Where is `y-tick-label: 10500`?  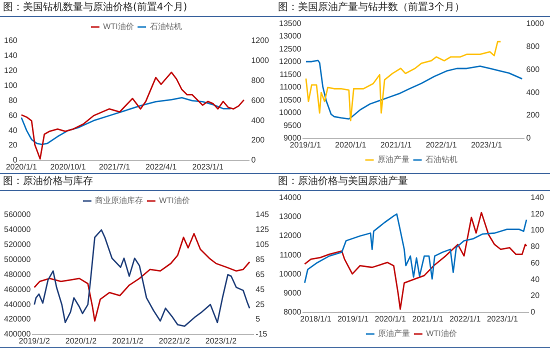
y-tick-label: 10500 is located at coordinates (290, 99).